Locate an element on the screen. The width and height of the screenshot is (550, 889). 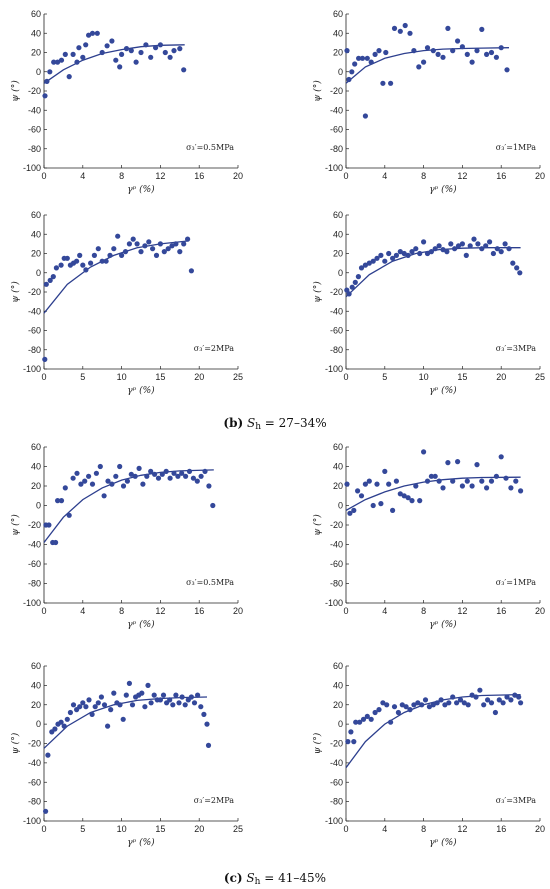
y-tick-label: -20 is located at coordinates (34, 525).